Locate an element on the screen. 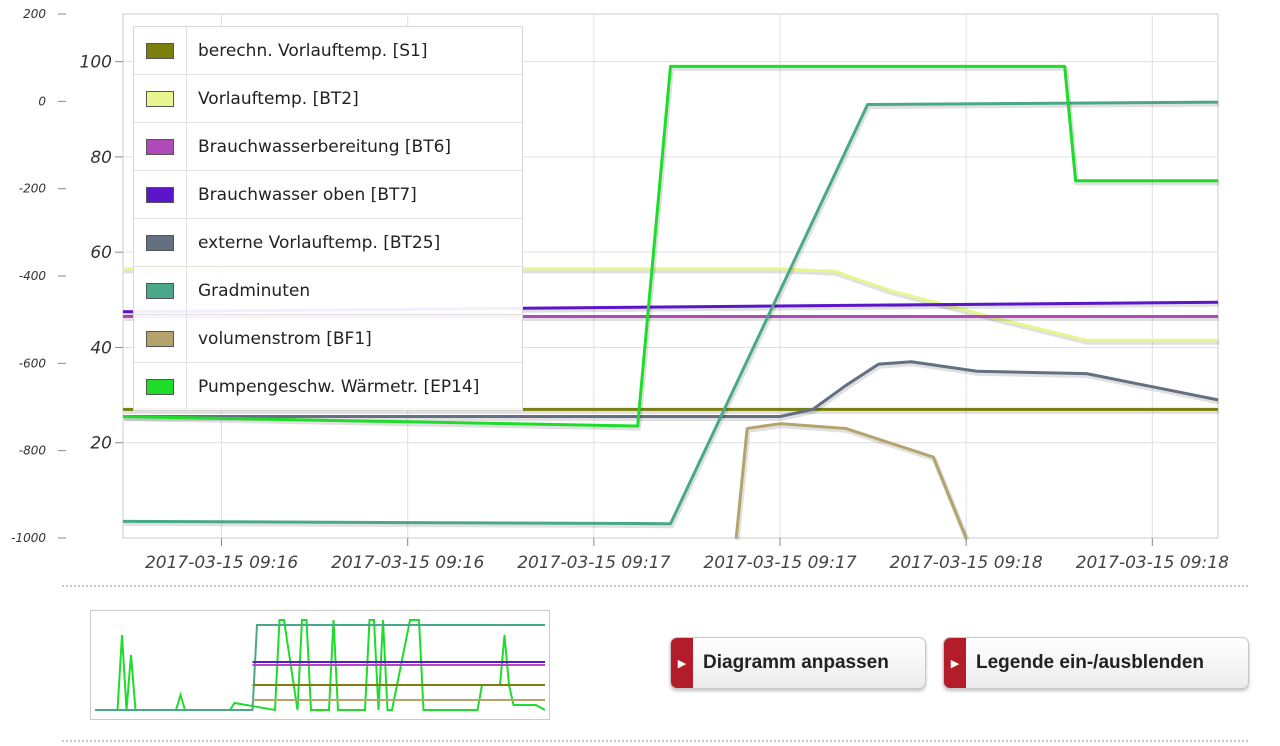 The image size is (1280, 746). left-axis: 200 0 -200 -400 -600 -800 -1000 is located at coordinates (38, 276).